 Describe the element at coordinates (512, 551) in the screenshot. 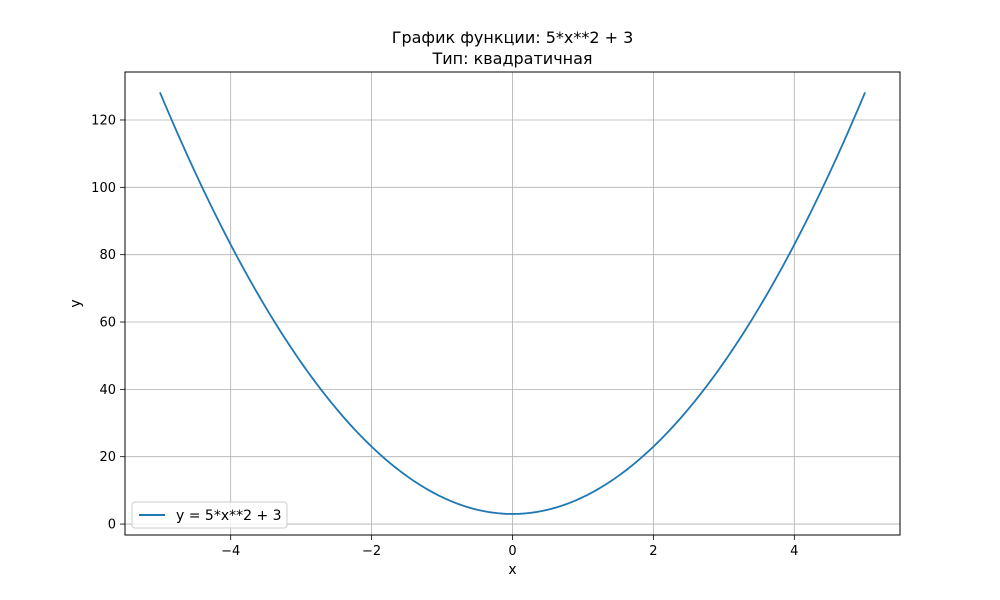

I see `x-tick-label: 0` at that location.